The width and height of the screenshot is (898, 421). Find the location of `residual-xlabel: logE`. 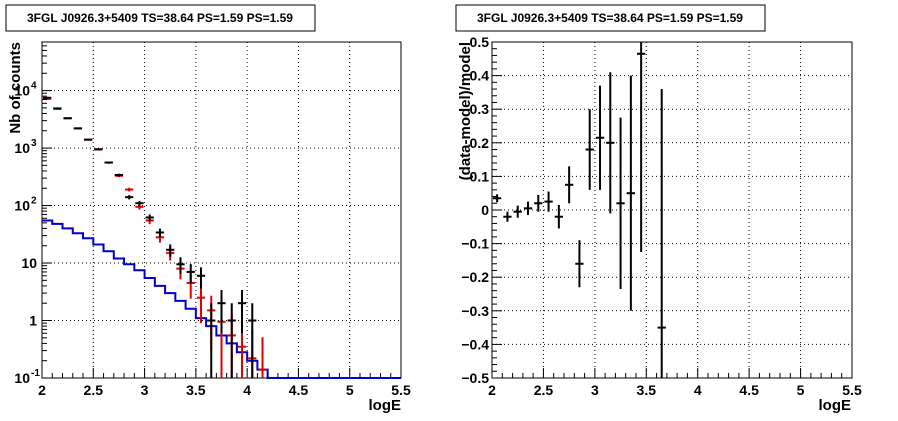

residual-xlabel: logE is located at coordinates (835, 405).